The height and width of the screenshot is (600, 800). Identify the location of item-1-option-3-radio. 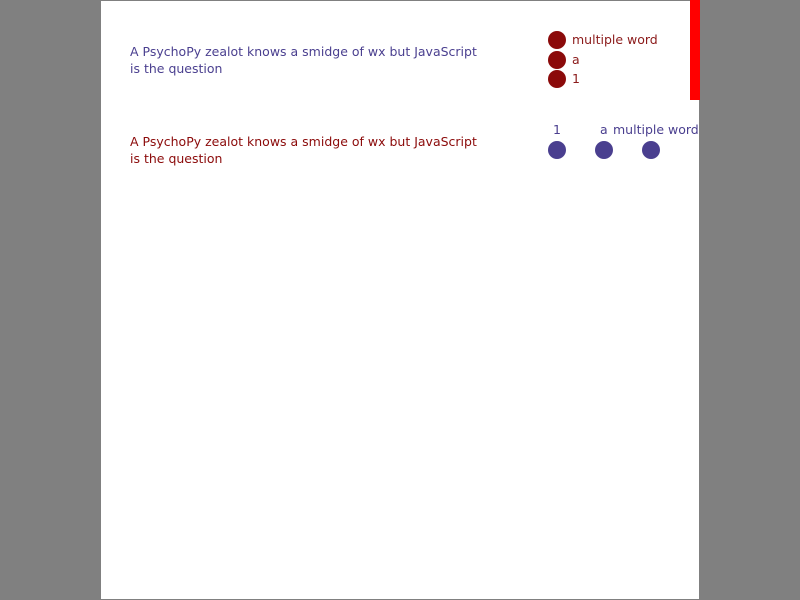
(557, 79).